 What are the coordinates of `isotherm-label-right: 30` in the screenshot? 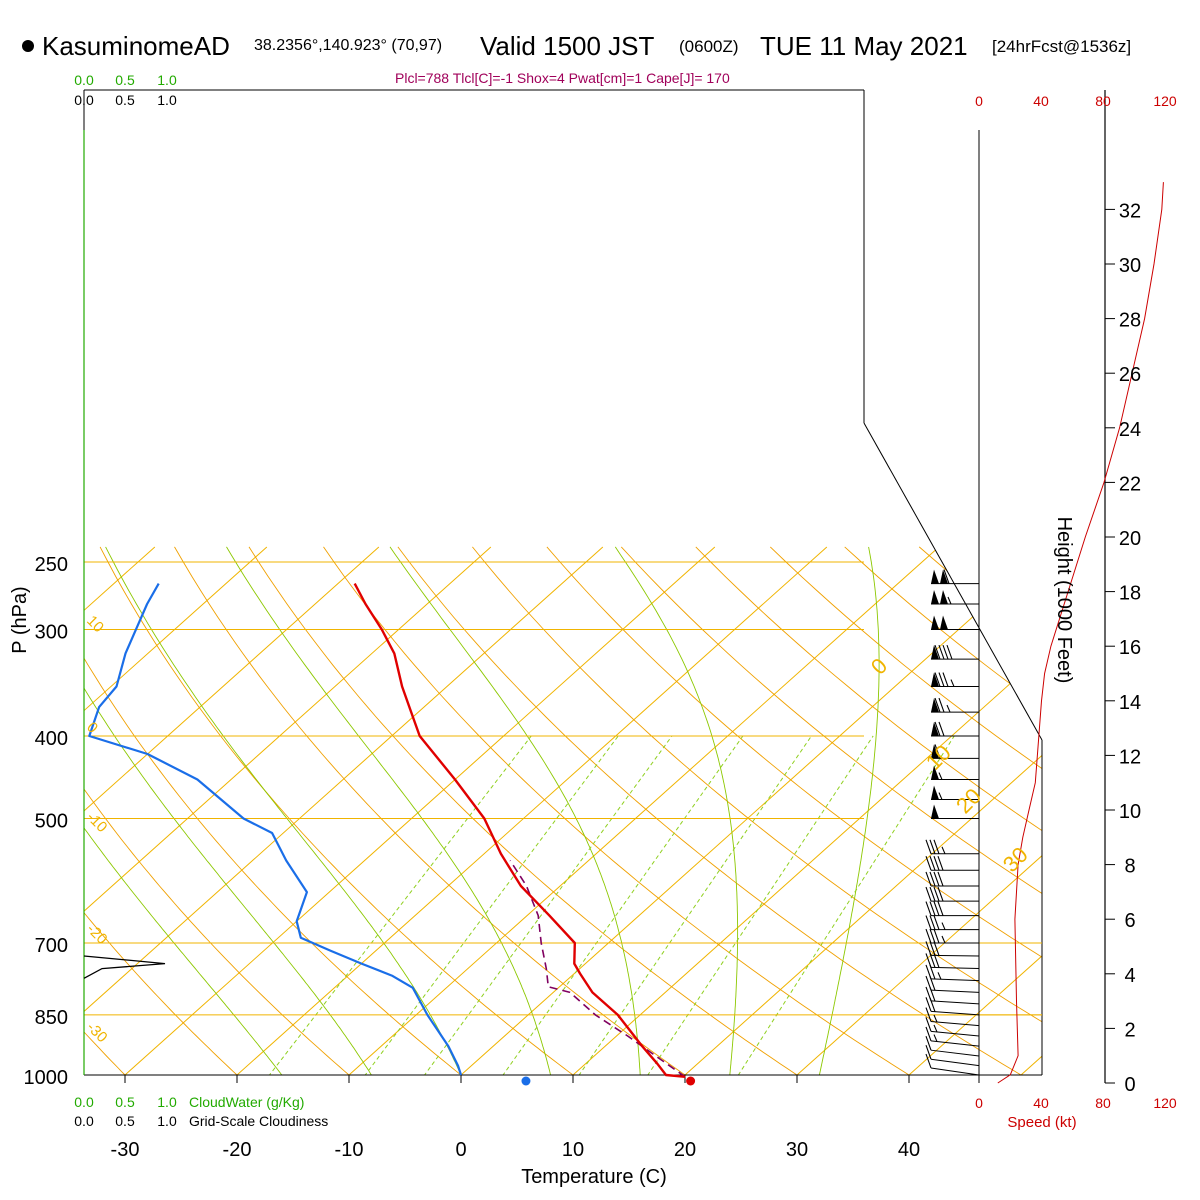 It's located at (1015, 859).